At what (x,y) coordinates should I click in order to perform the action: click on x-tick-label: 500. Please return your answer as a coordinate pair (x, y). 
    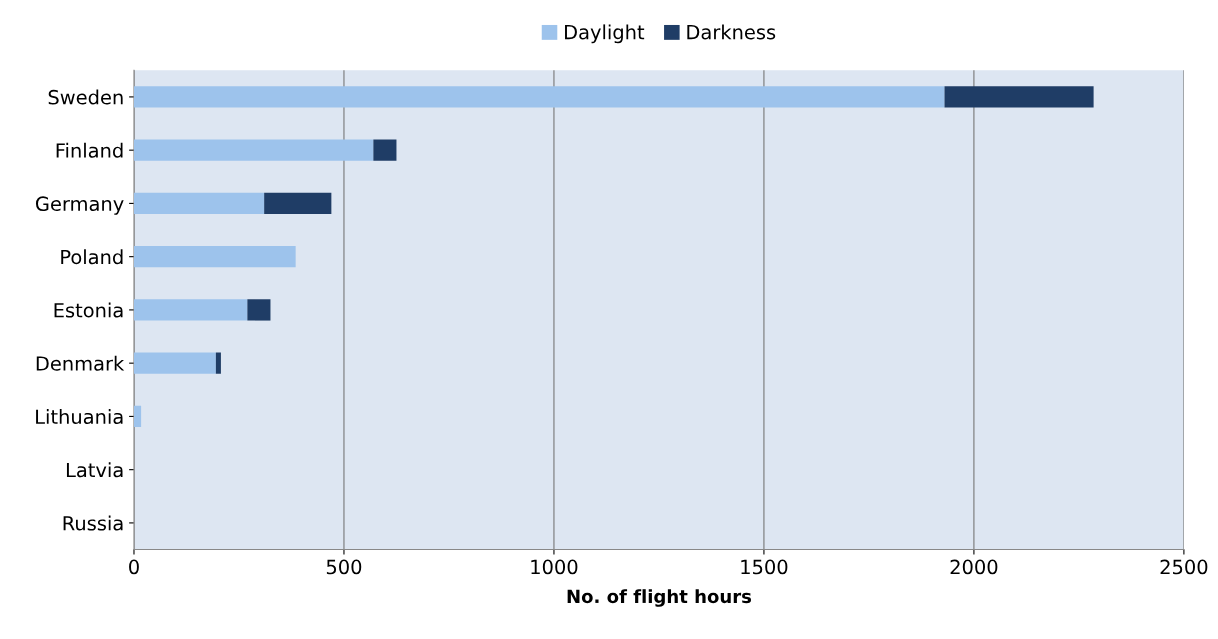
    Looking at the image, I should click on (344, 567).